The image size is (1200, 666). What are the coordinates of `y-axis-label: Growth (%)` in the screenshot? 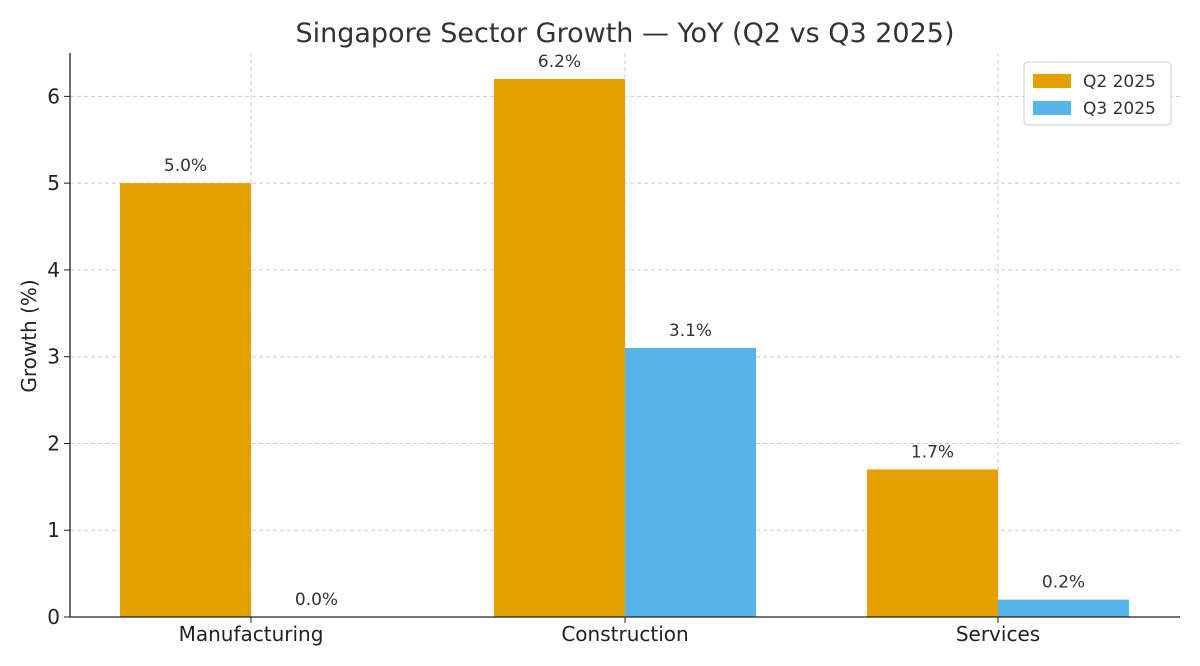 It's located at (29, 335).